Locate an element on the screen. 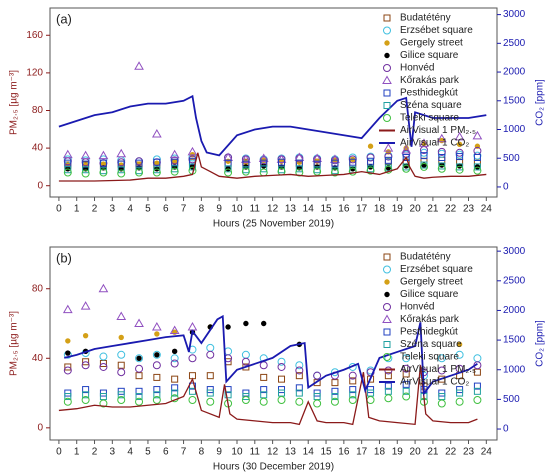 The image size is (550, 475). y2-tick-label: 0 is located at coordinates (506, 187).